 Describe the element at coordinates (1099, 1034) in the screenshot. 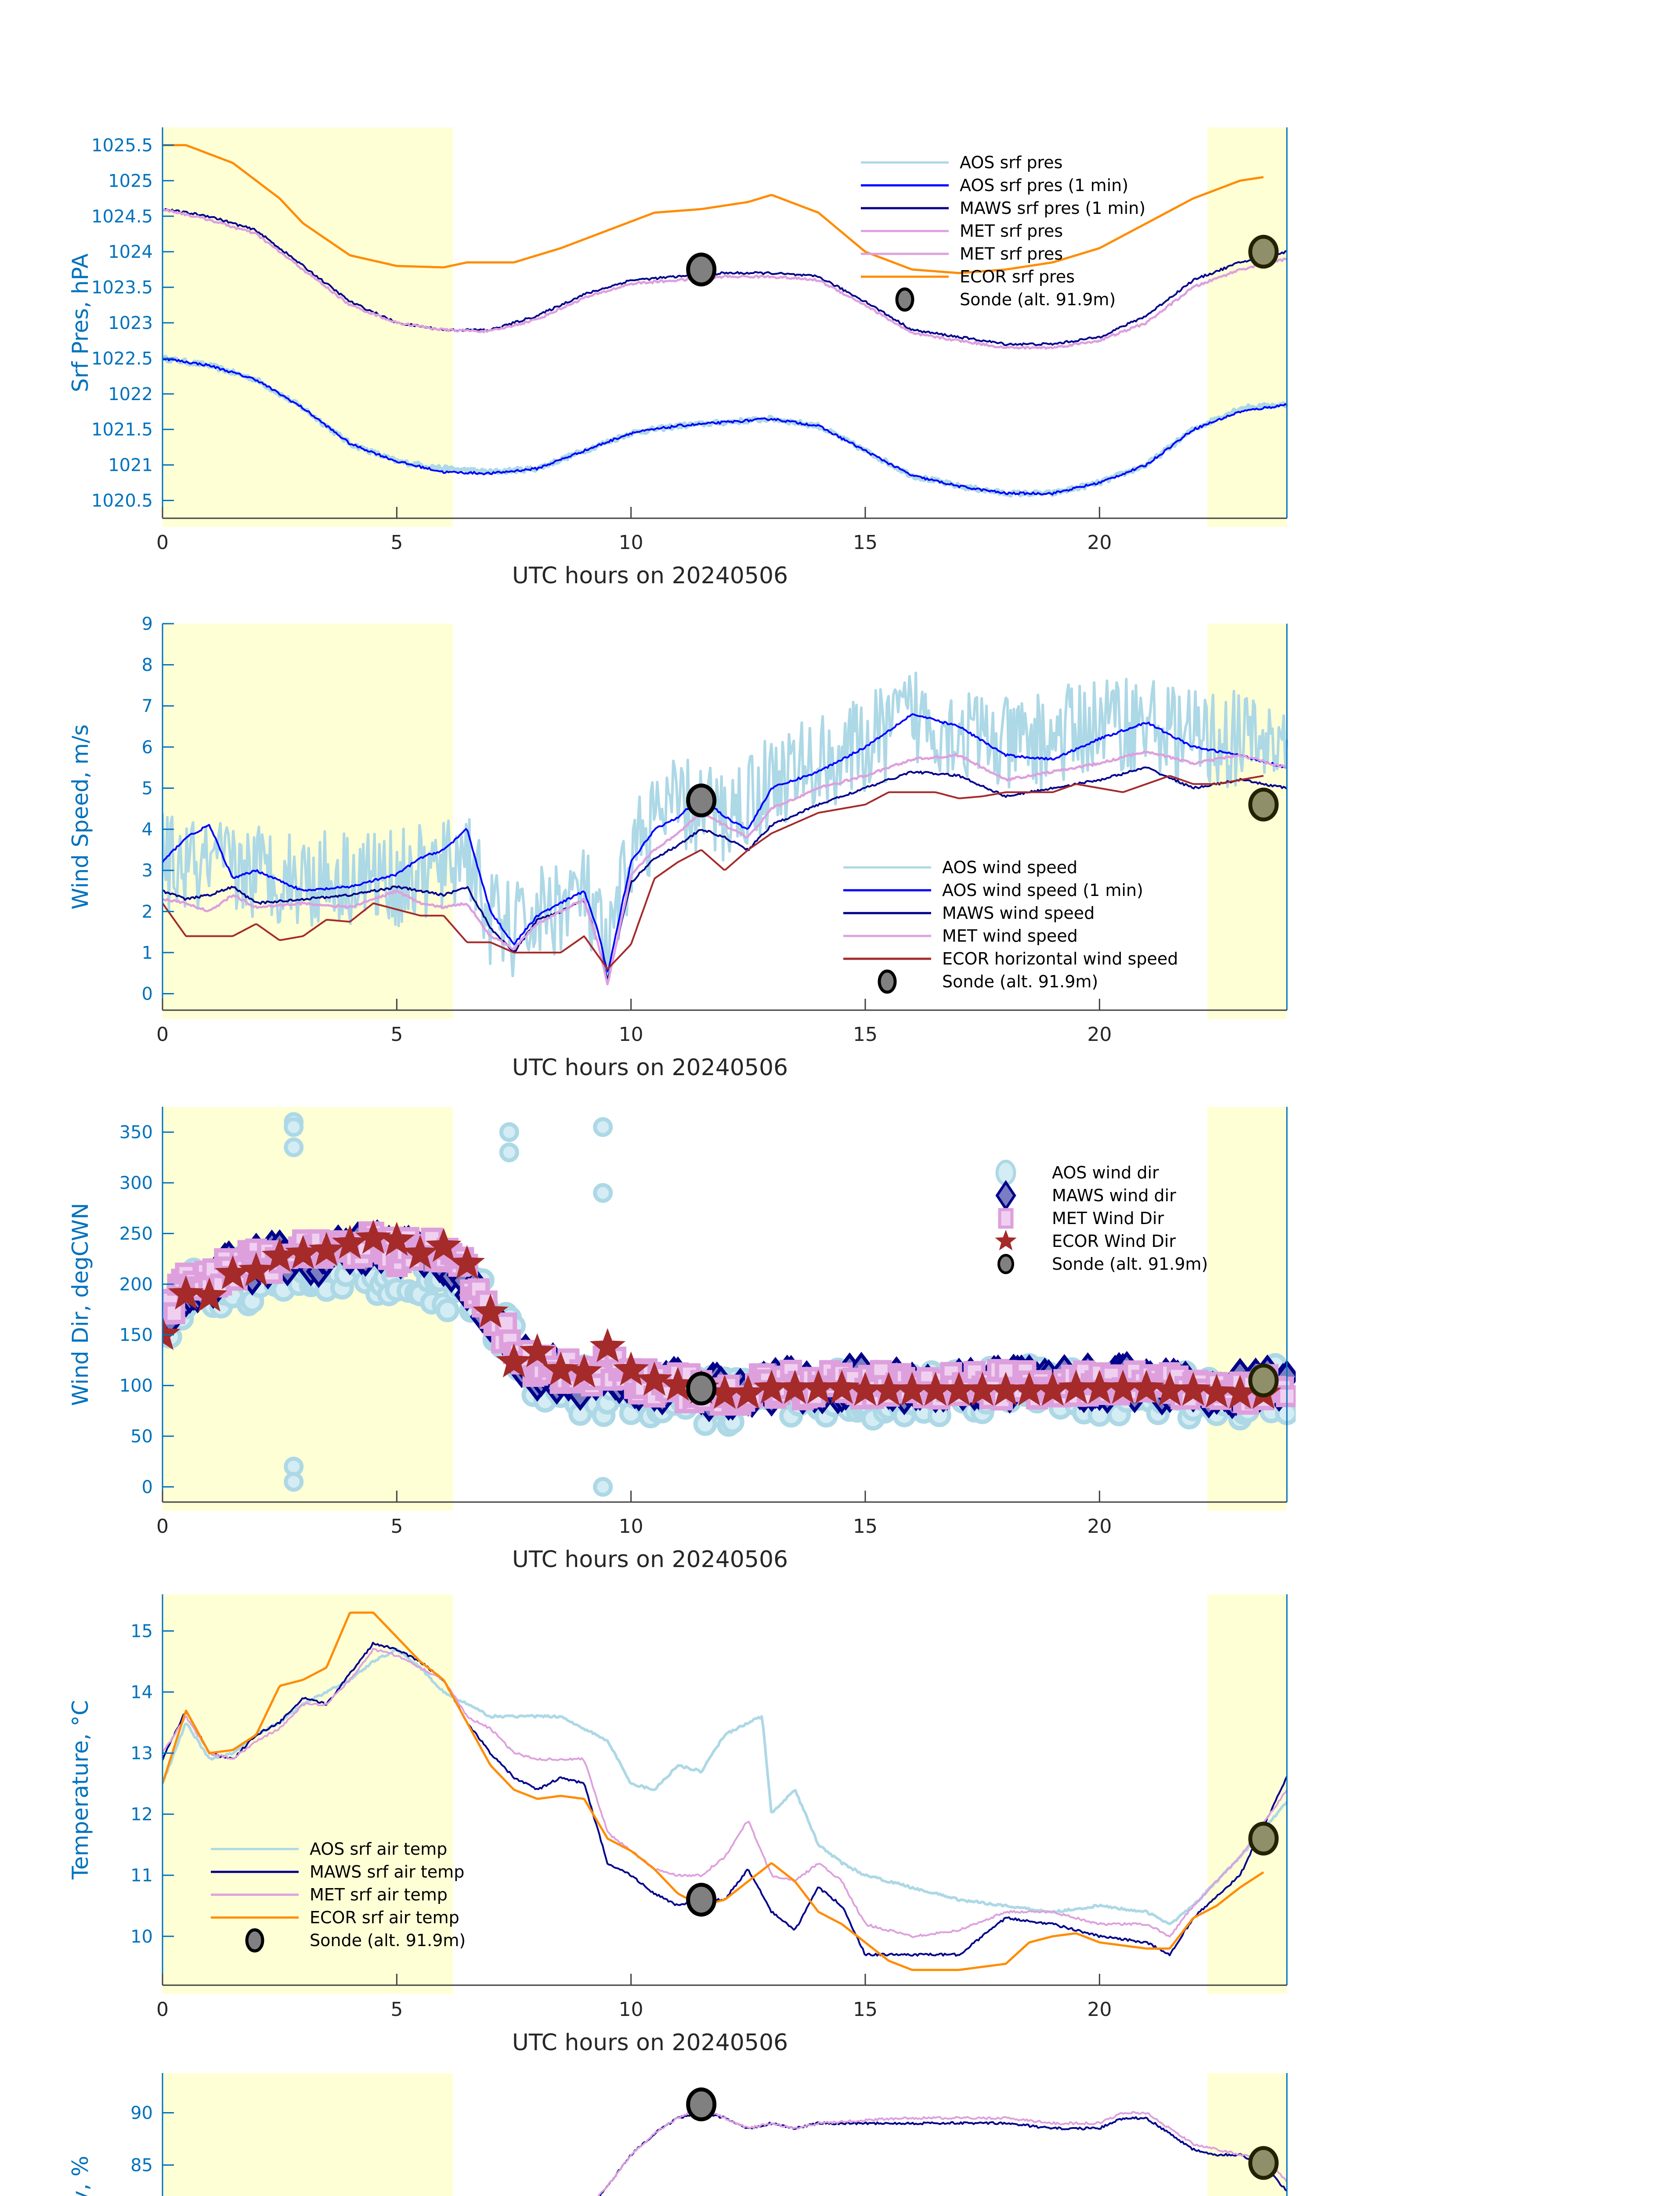

I see `x-tick-label: 20` at that location.